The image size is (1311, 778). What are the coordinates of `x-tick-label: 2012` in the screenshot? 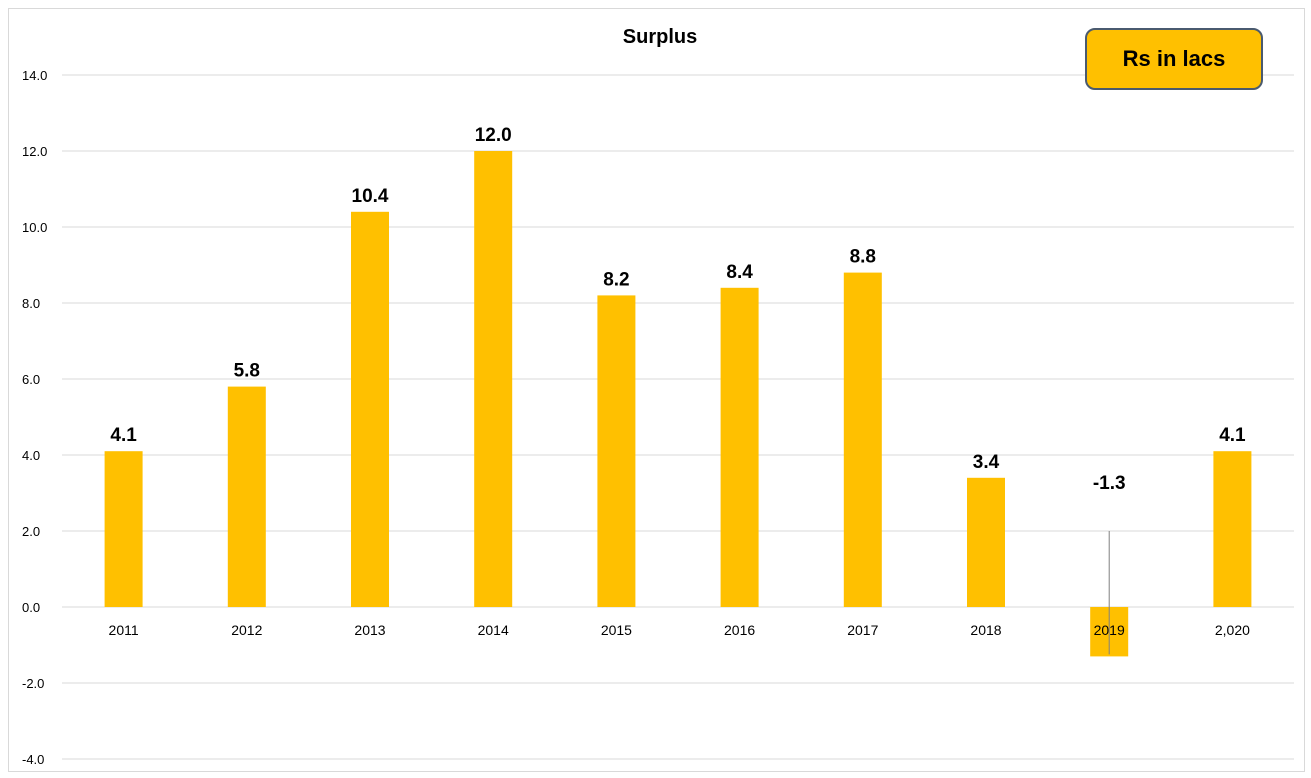 It's located at (246, 630).